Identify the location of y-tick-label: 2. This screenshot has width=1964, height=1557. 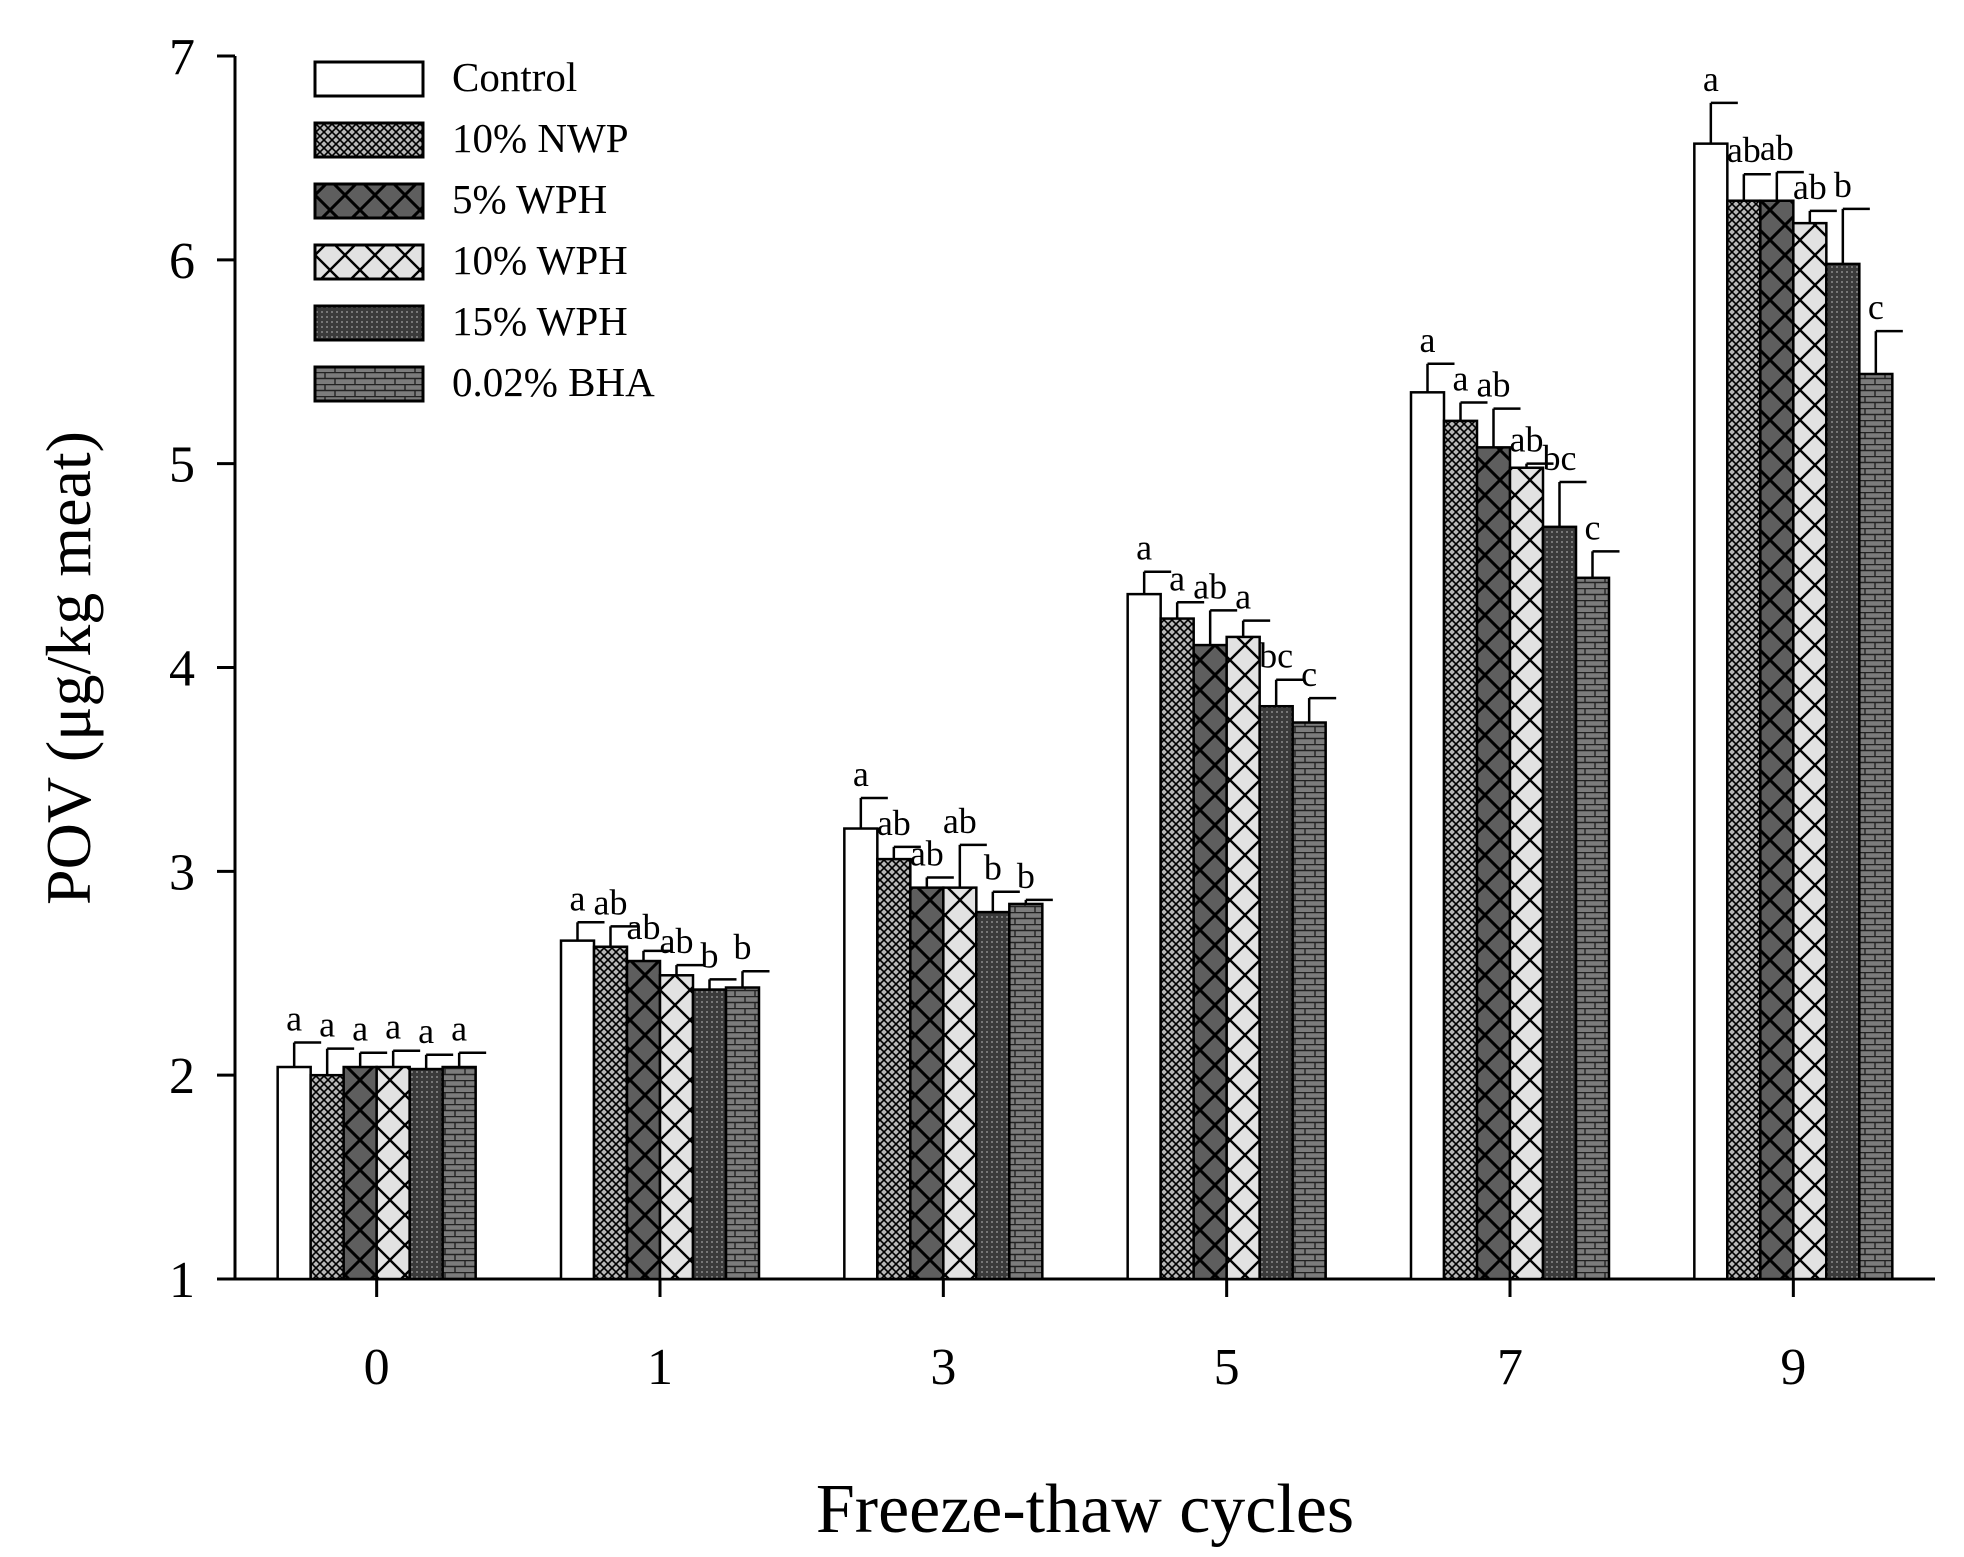
(182, 1076).